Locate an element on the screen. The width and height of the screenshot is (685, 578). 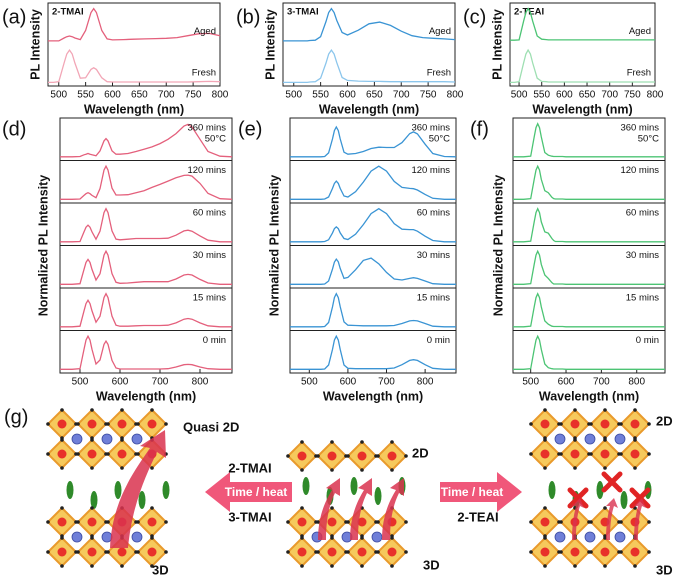
panel-title: 3-TMAI is located at coordinates (303, 12).